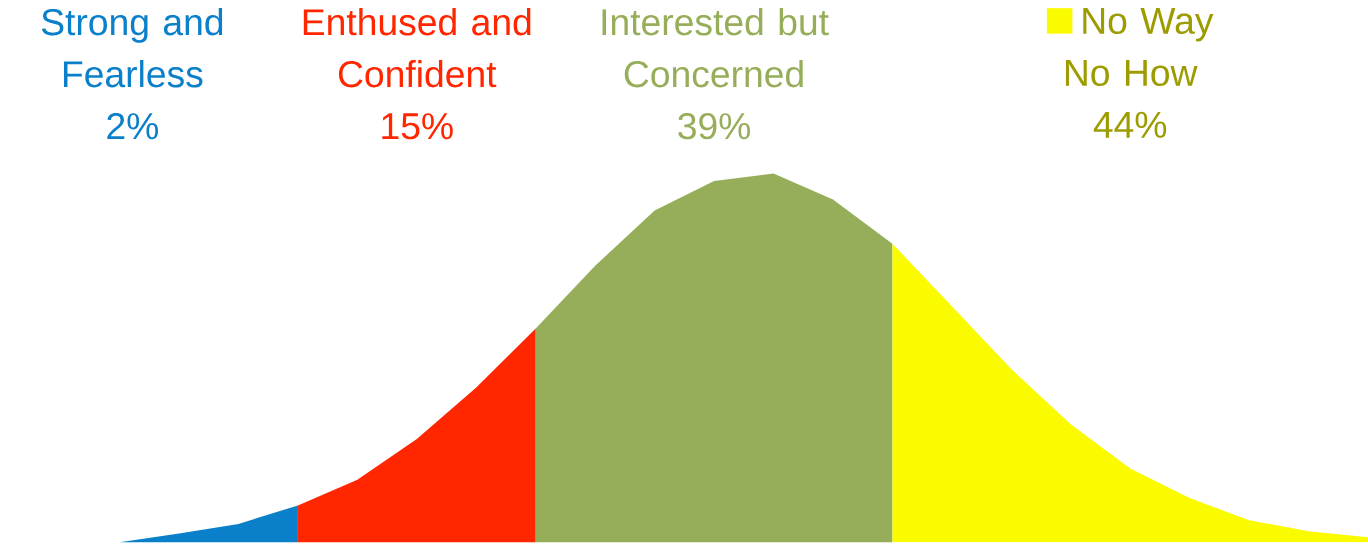 The image size is (1368, 546). I want to click on text: 44%, so click(1130, 124).